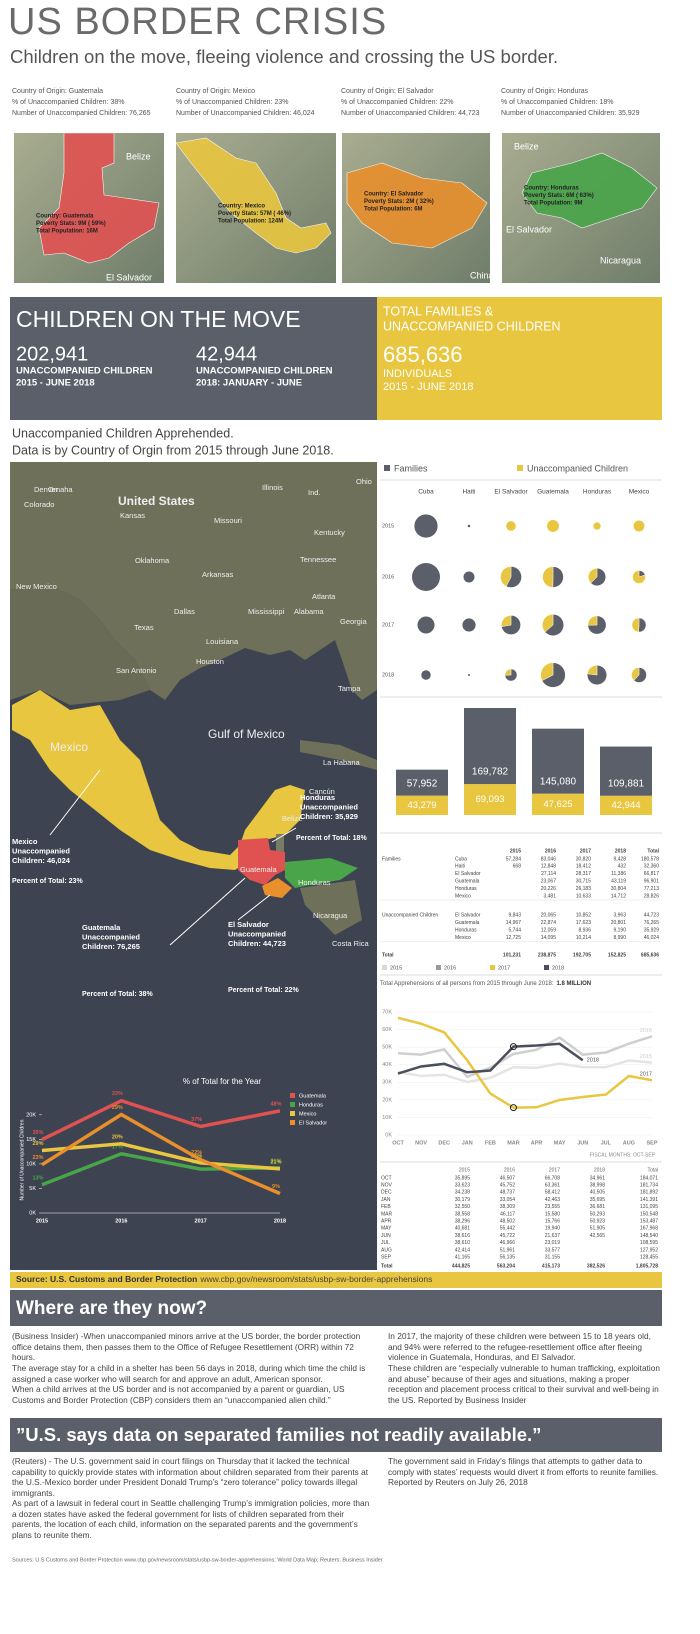  I want to click on banner-yellow, so click(519, 358).